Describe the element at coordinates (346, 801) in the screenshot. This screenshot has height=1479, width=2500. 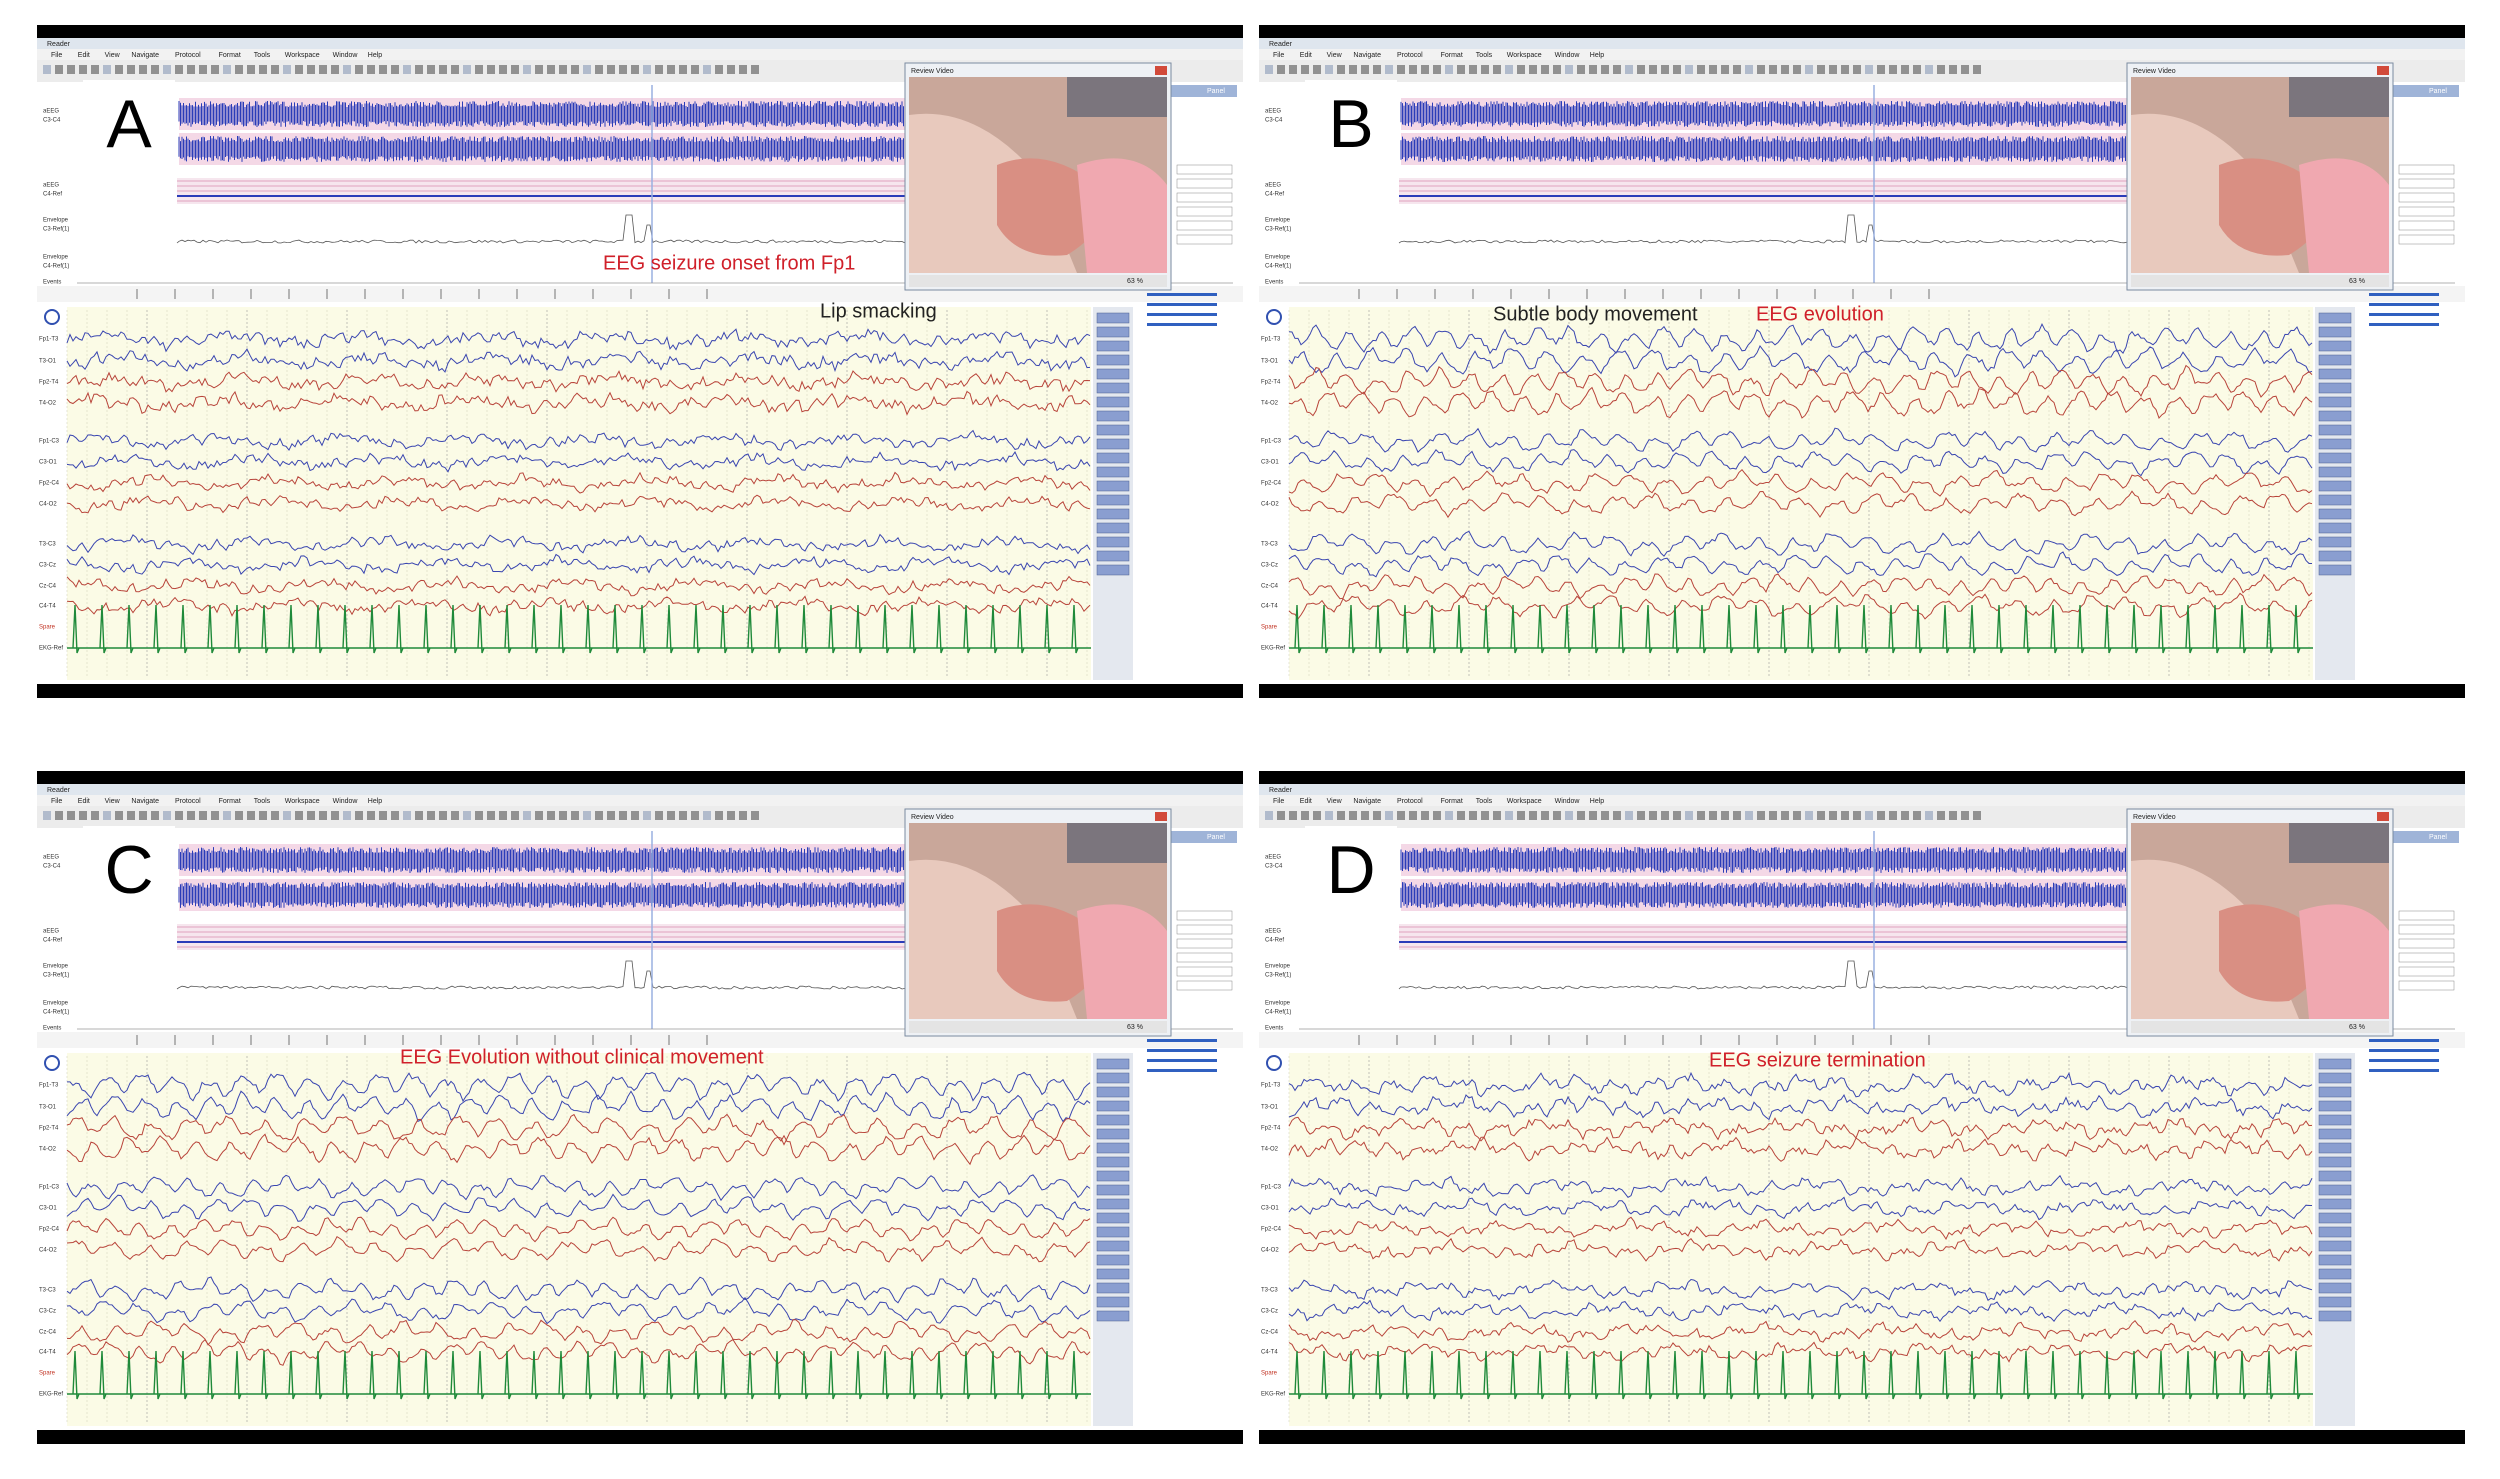
I see `menu-item: Window` at that location.